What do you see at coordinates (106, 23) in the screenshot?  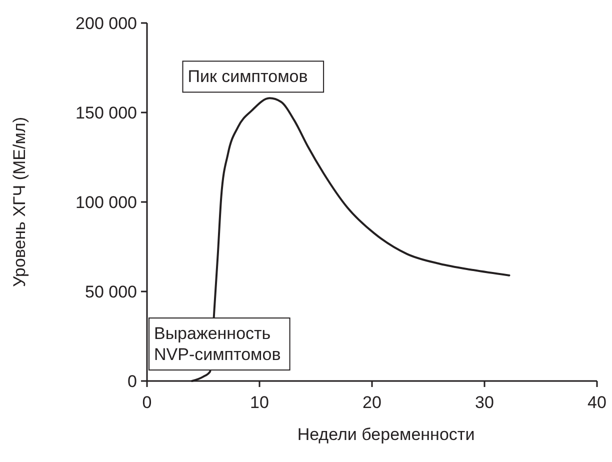 I see `y-tick-label: 200 000` at bounding box center [106, 23].